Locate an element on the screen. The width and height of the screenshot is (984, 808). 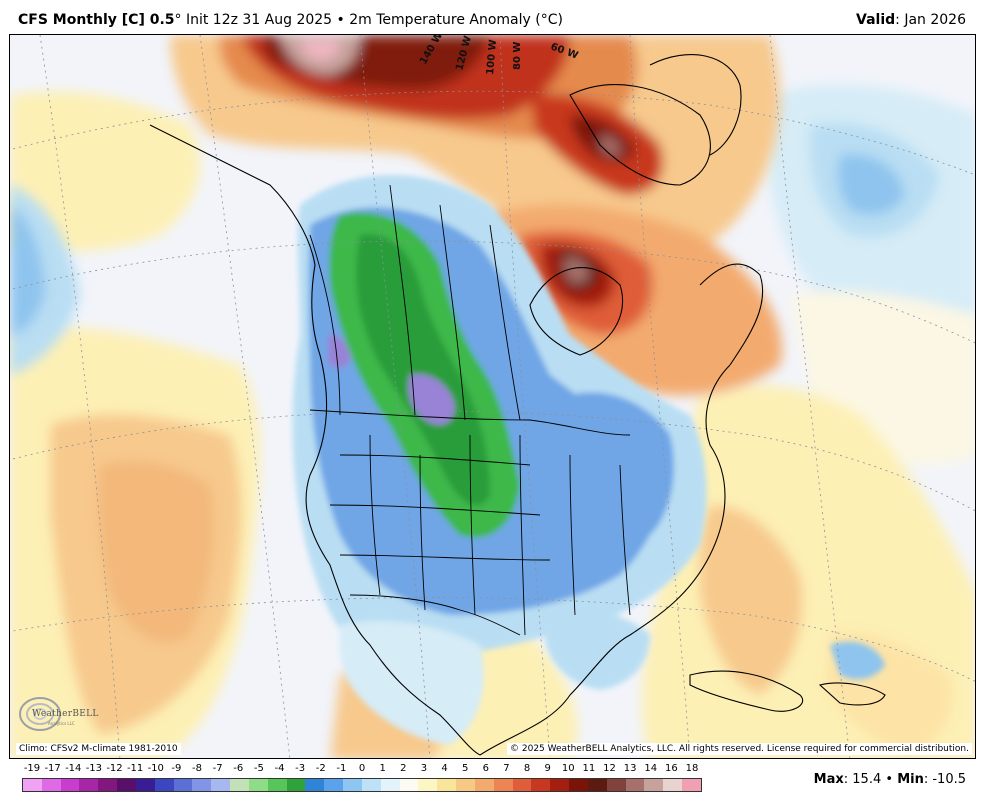
legend-label: -9 is located at coordinates (176, 768).